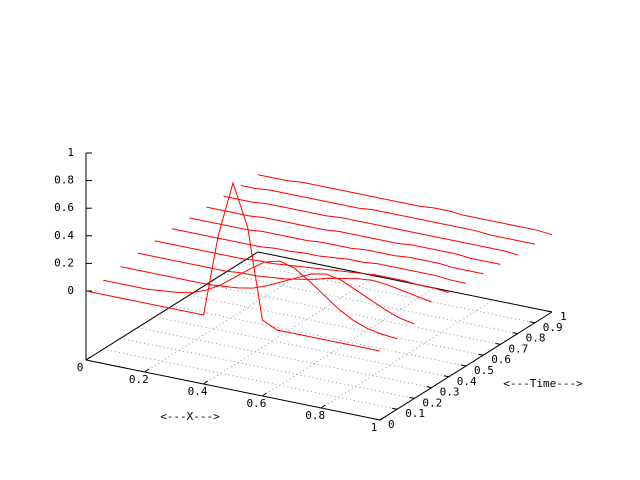  I want to click on x-tick-label: 1, so click(374, 427).